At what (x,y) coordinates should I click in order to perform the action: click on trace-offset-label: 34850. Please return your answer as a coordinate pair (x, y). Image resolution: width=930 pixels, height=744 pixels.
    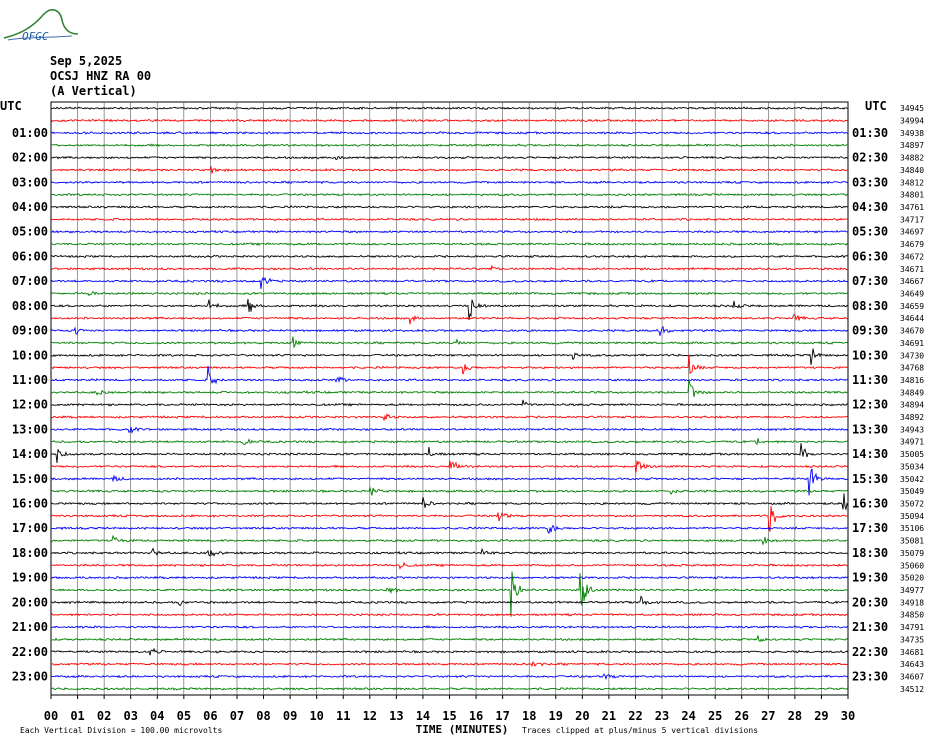
    Looking at the image, I should click on (912, 615).